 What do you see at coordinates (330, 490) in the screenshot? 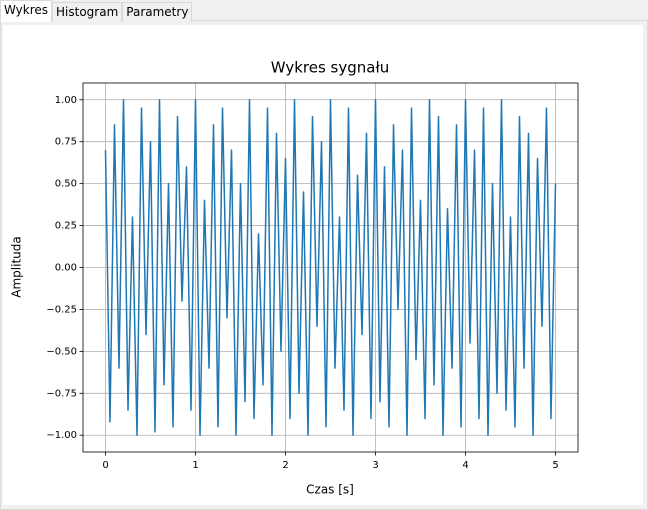
I see `x-axis-label: Czas [s]` at bounding box center [330, 490].